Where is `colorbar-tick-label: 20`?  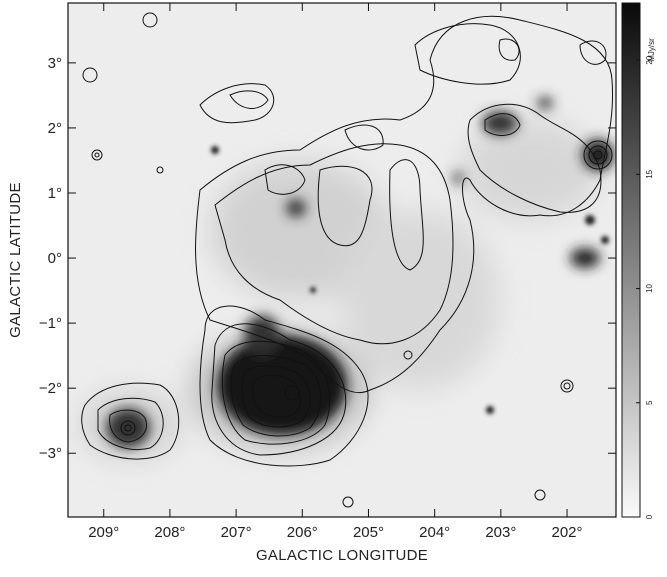
colorbar-tick-label: 20 is located at coordinates (649, 59).